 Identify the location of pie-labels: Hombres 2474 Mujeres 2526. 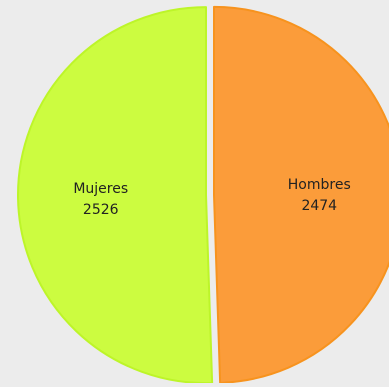
(211, 197).